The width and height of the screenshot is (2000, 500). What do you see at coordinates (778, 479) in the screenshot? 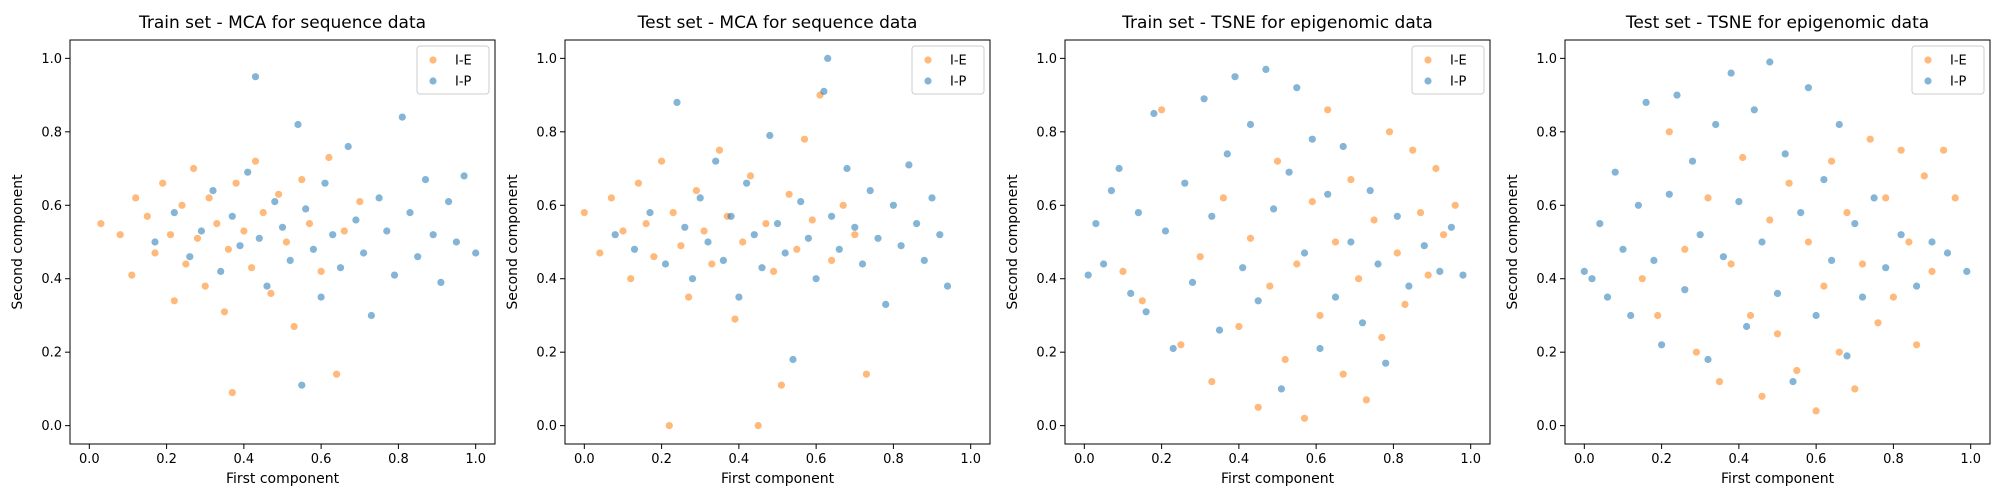
I see `x-axis-label: First component` at bounding box center [778, 479].